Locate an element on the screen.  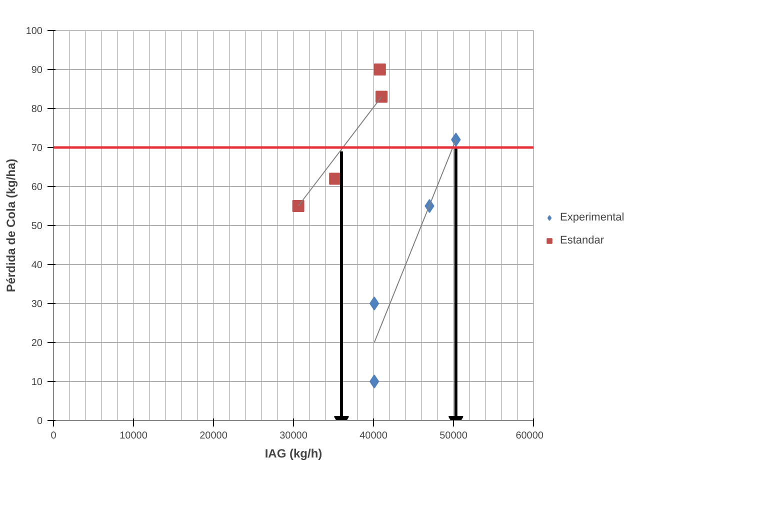
y-tick-label: 30 is located at coordinates (37, 304).